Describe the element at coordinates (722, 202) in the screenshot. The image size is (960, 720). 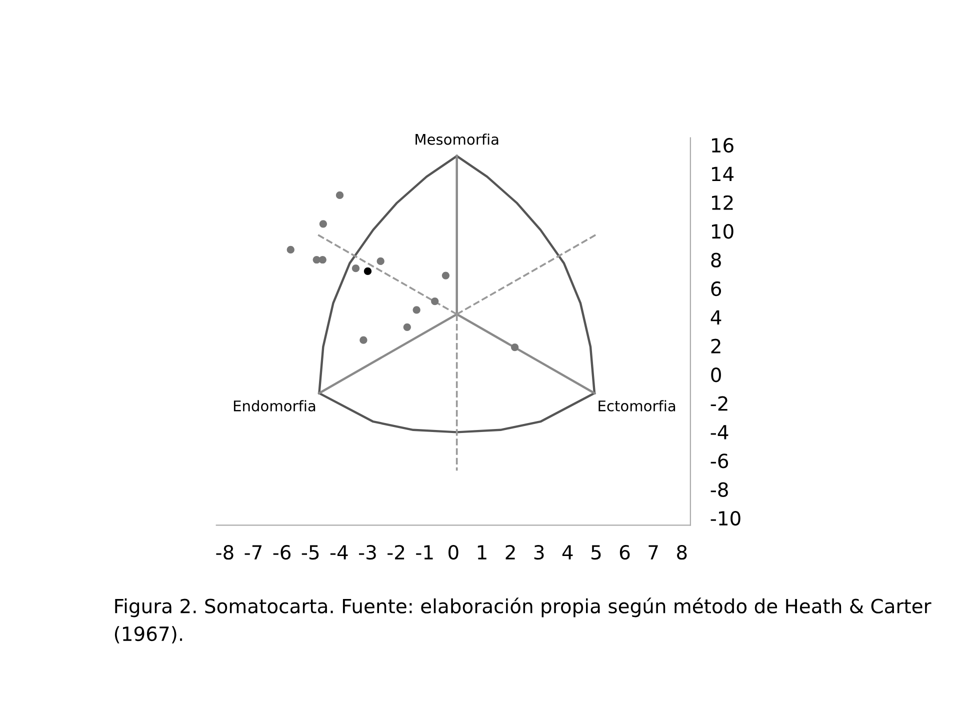
I see `y-tick-label: 12` at that location.